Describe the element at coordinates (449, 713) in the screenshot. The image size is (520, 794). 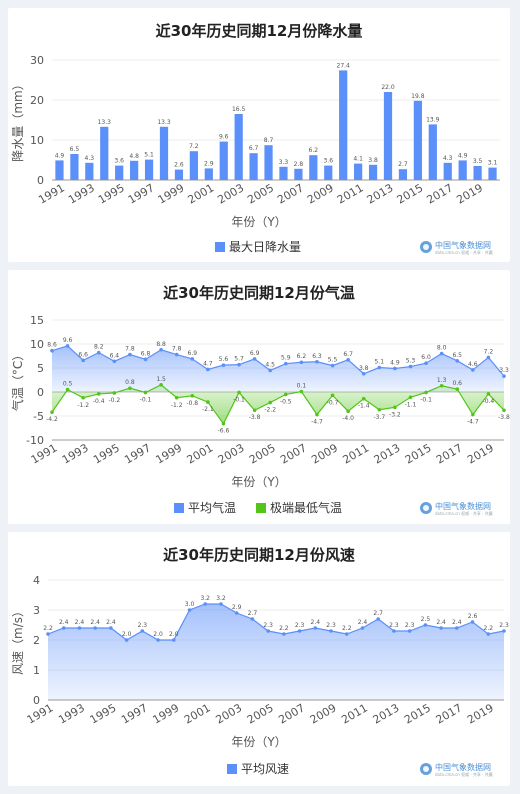
I see `x-tick-label: 2017` at that location.